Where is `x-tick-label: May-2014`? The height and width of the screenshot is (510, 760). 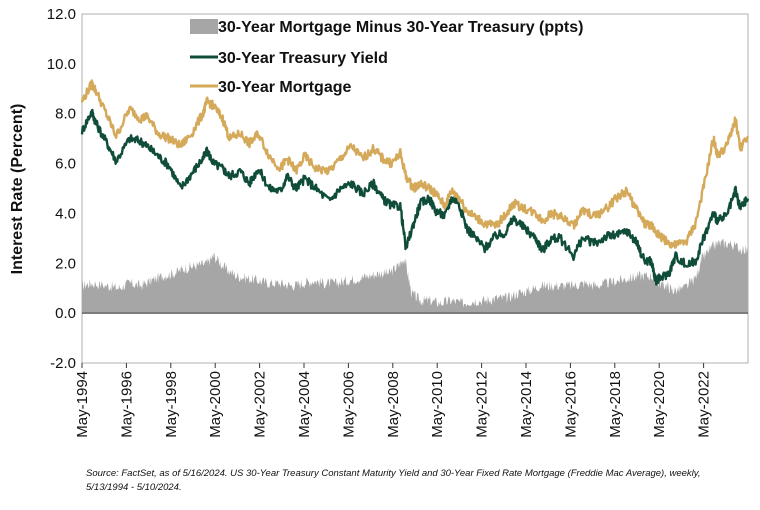
x-tick-label: May-2014 is located at coordinates (526, 404).